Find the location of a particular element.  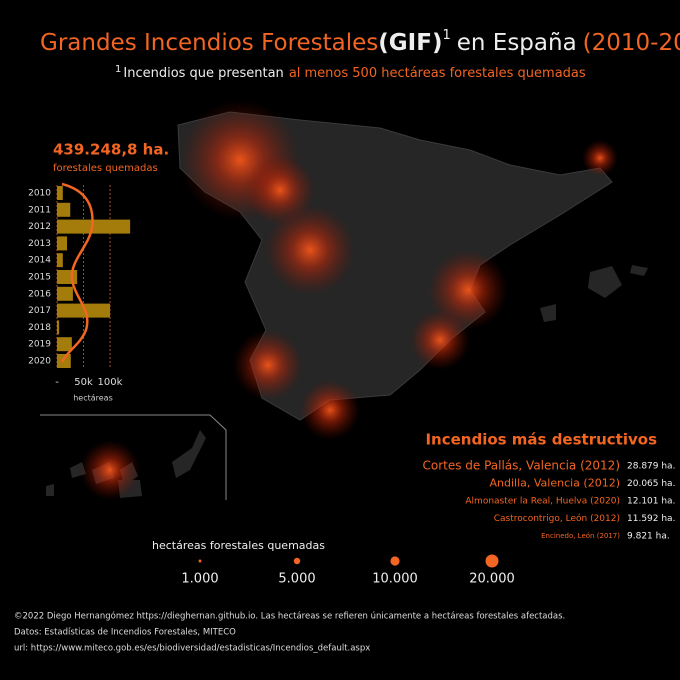

menorca is located at coordinates (639, 270).